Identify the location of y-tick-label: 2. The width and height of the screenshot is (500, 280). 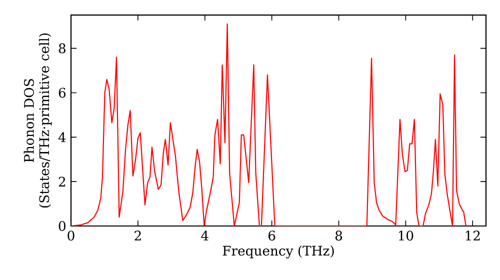
(62, 181).